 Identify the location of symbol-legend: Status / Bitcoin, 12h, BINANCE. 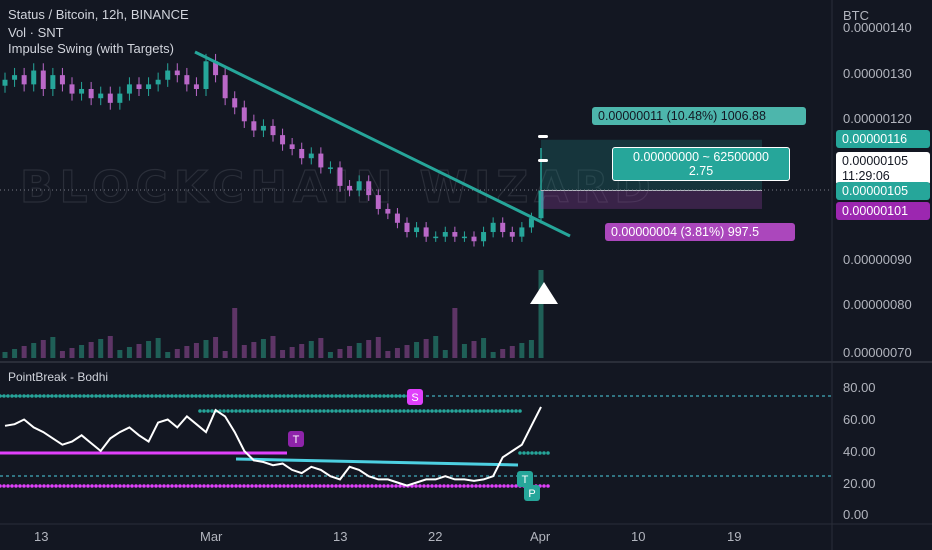
(98, 14).